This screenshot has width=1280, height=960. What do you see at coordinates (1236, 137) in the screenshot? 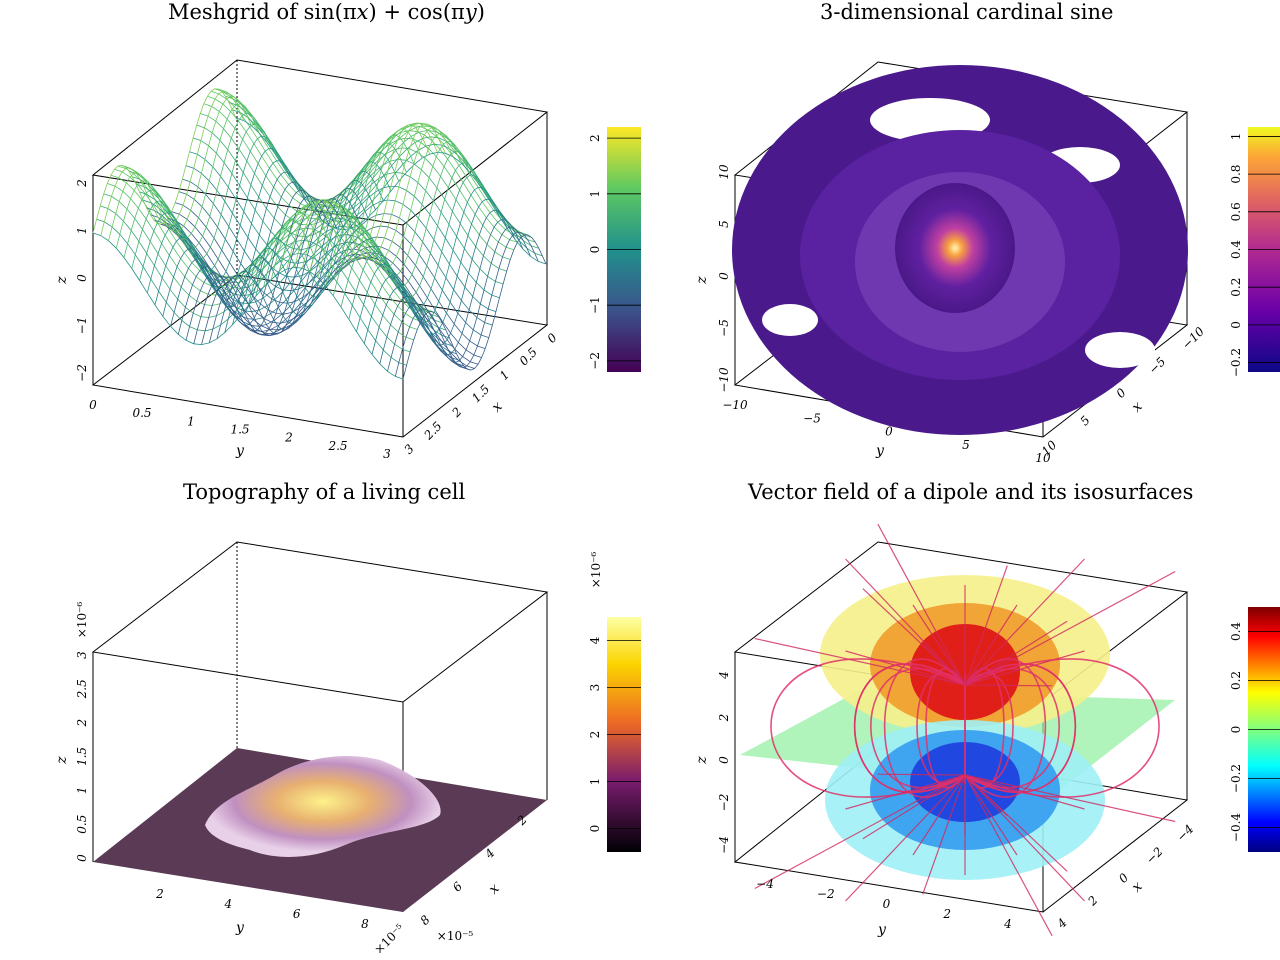
I see `colorbar-tick-2: 1` at bounding box center [1236, 137].